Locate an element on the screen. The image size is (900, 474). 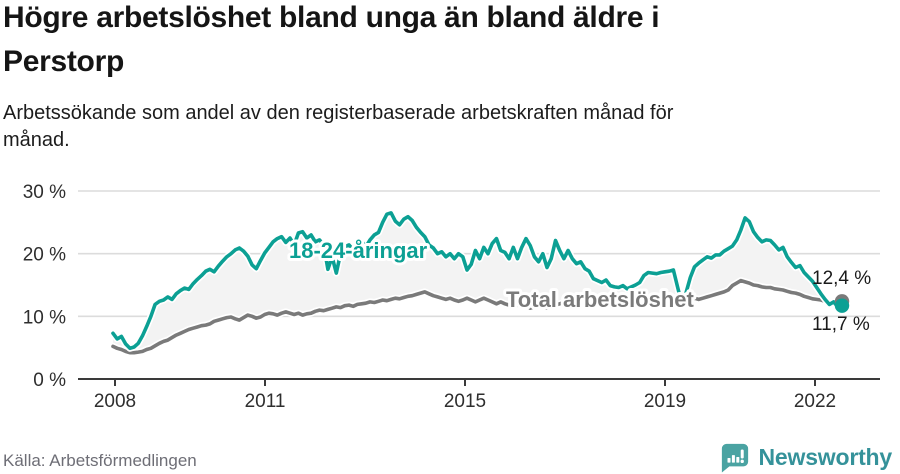
x-axis-label: 2019 is located at coordinates (665, 401).